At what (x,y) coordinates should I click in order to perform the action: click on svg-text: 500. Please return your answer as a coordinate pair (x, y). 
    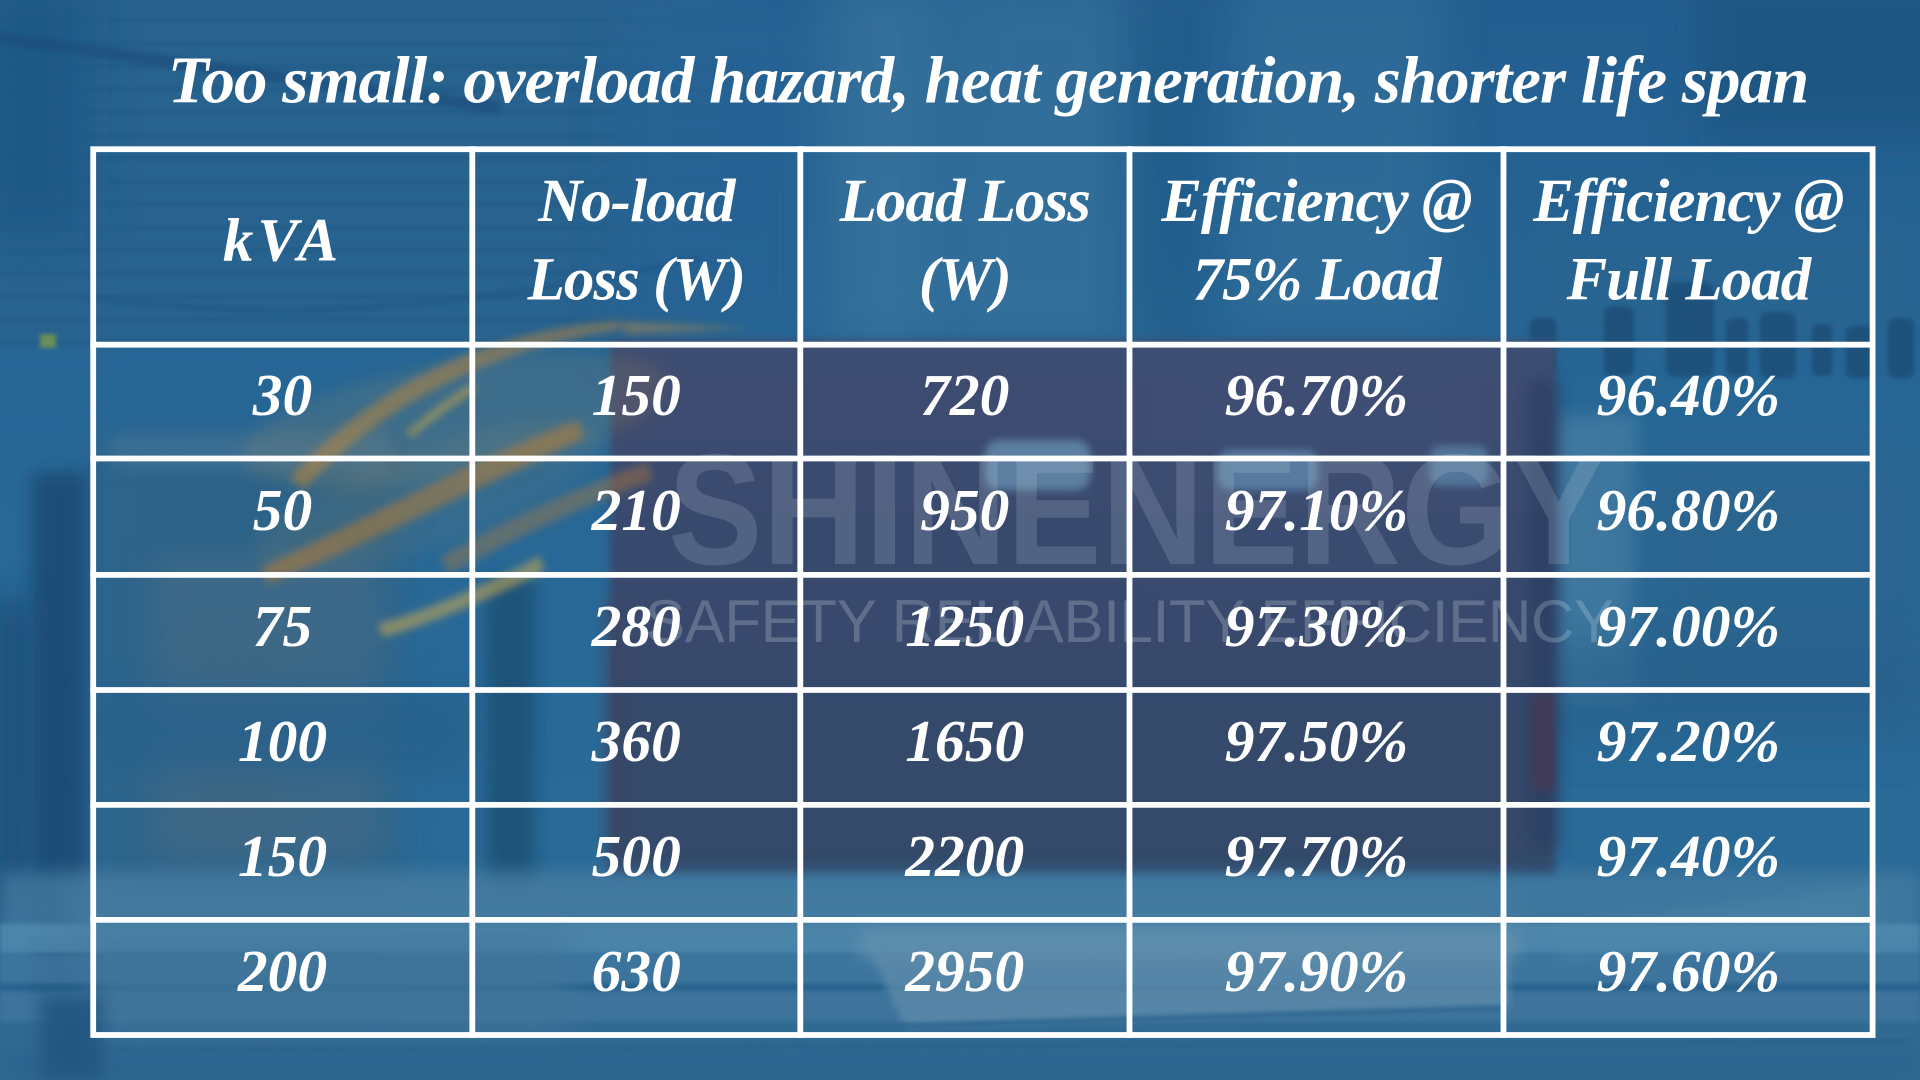
    Looking at the image, I should click on (636, 856).